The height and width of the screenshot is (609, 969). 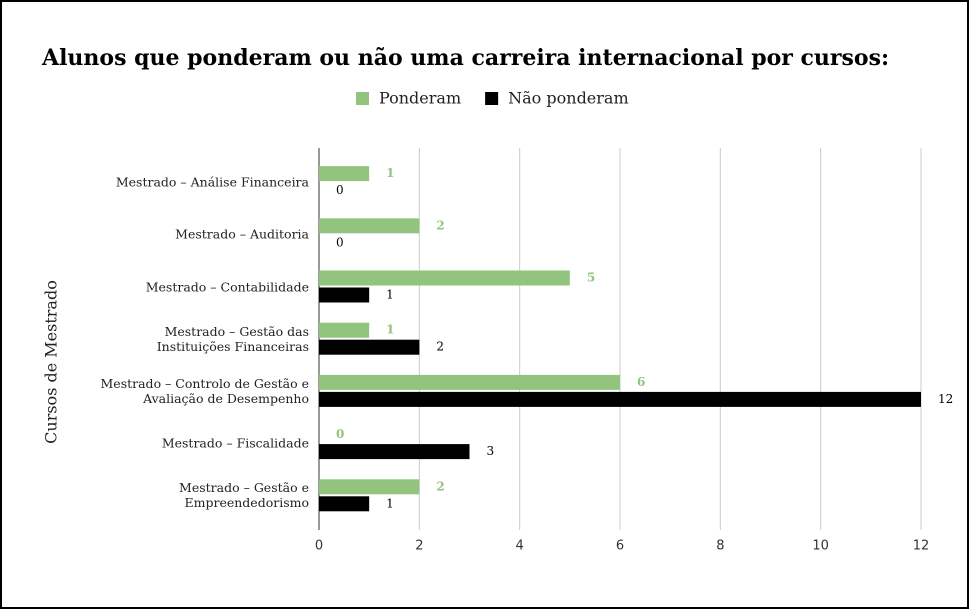 What do you see at coordinates (921, 546) in the screenshot?
I see `x-tick-label: 12` at bounding box center [921, 546].